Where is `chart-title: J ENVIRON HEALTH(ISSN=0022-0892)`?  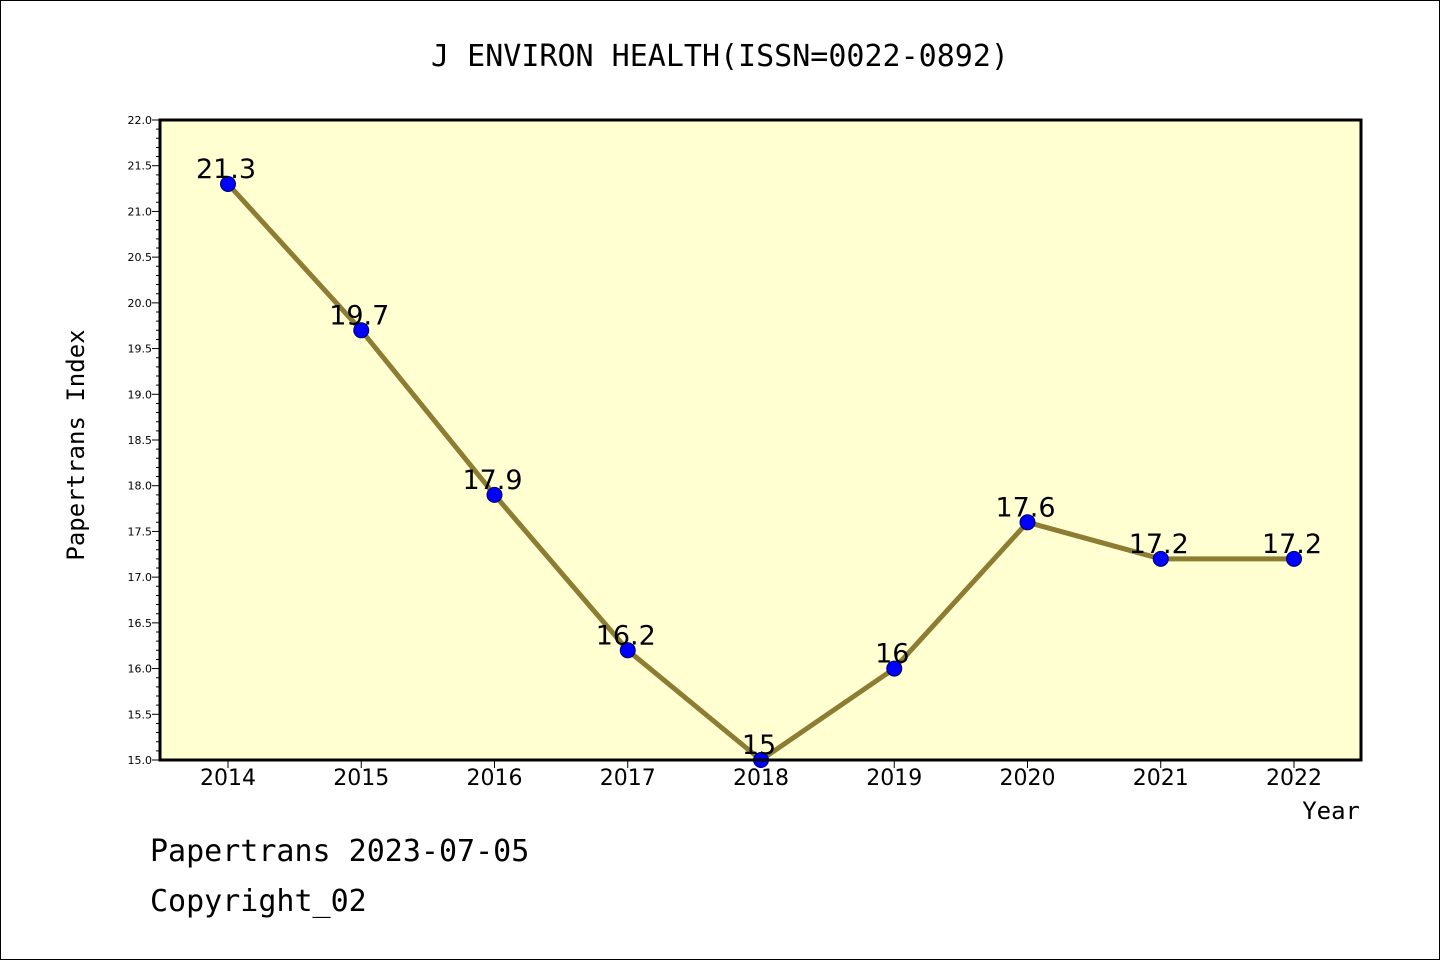
chart-title: J ENVIRON HEALTH(ISSN=0022-0892) is located at coordinates (720, 56).